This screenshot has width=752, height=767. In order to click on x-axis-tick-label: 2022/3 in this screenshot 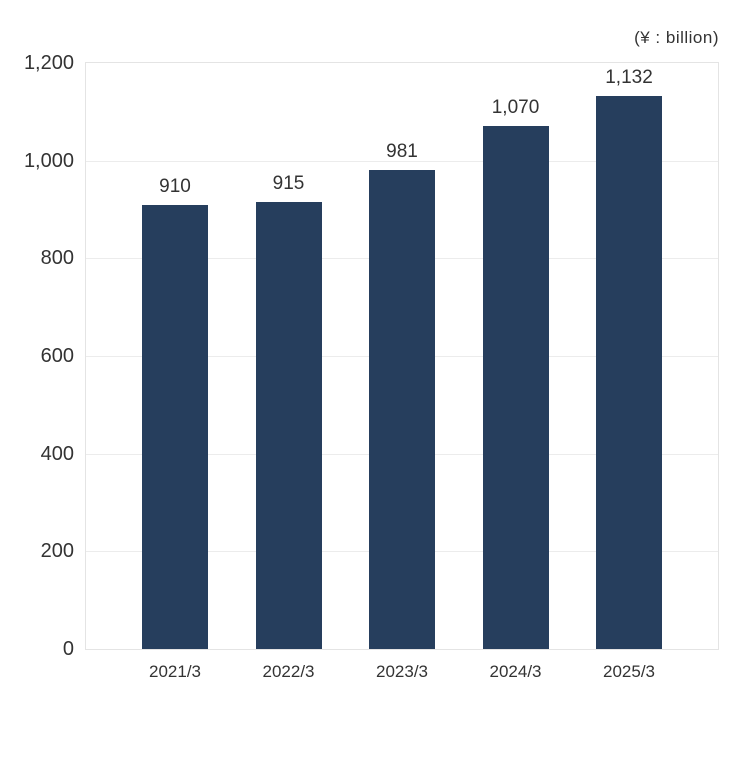, I will do `click(288, 671)`.